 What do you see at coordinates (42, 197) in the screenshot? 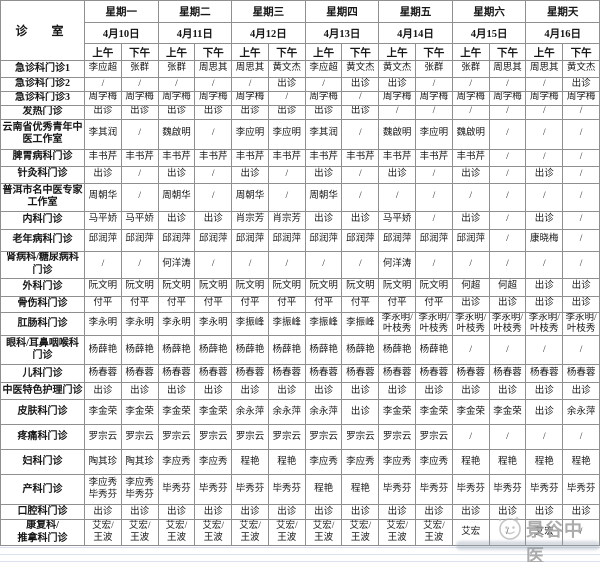
I see `department-label: 普洱市名中医专家 工作室` at bounding box center [42, 197].